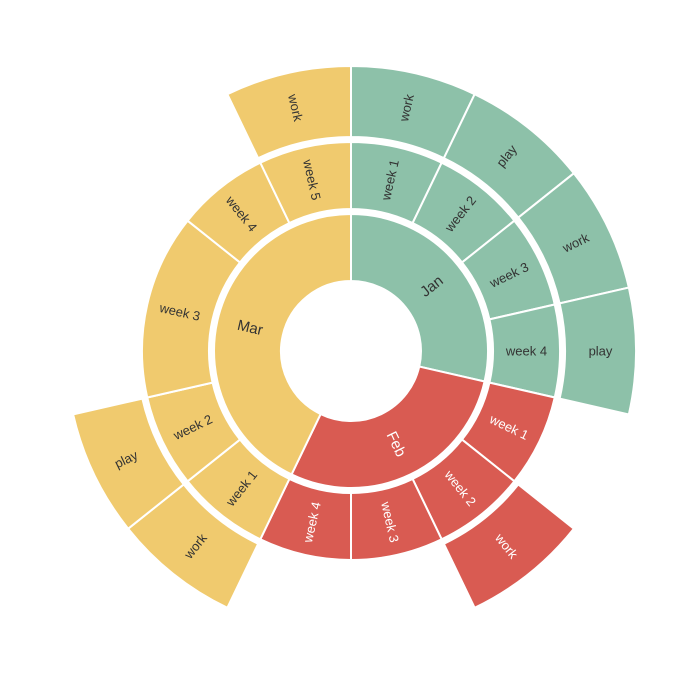 This screenshot has height=700, width=700. I want to click on sector-mar-week-2-play, so click(128, 464).